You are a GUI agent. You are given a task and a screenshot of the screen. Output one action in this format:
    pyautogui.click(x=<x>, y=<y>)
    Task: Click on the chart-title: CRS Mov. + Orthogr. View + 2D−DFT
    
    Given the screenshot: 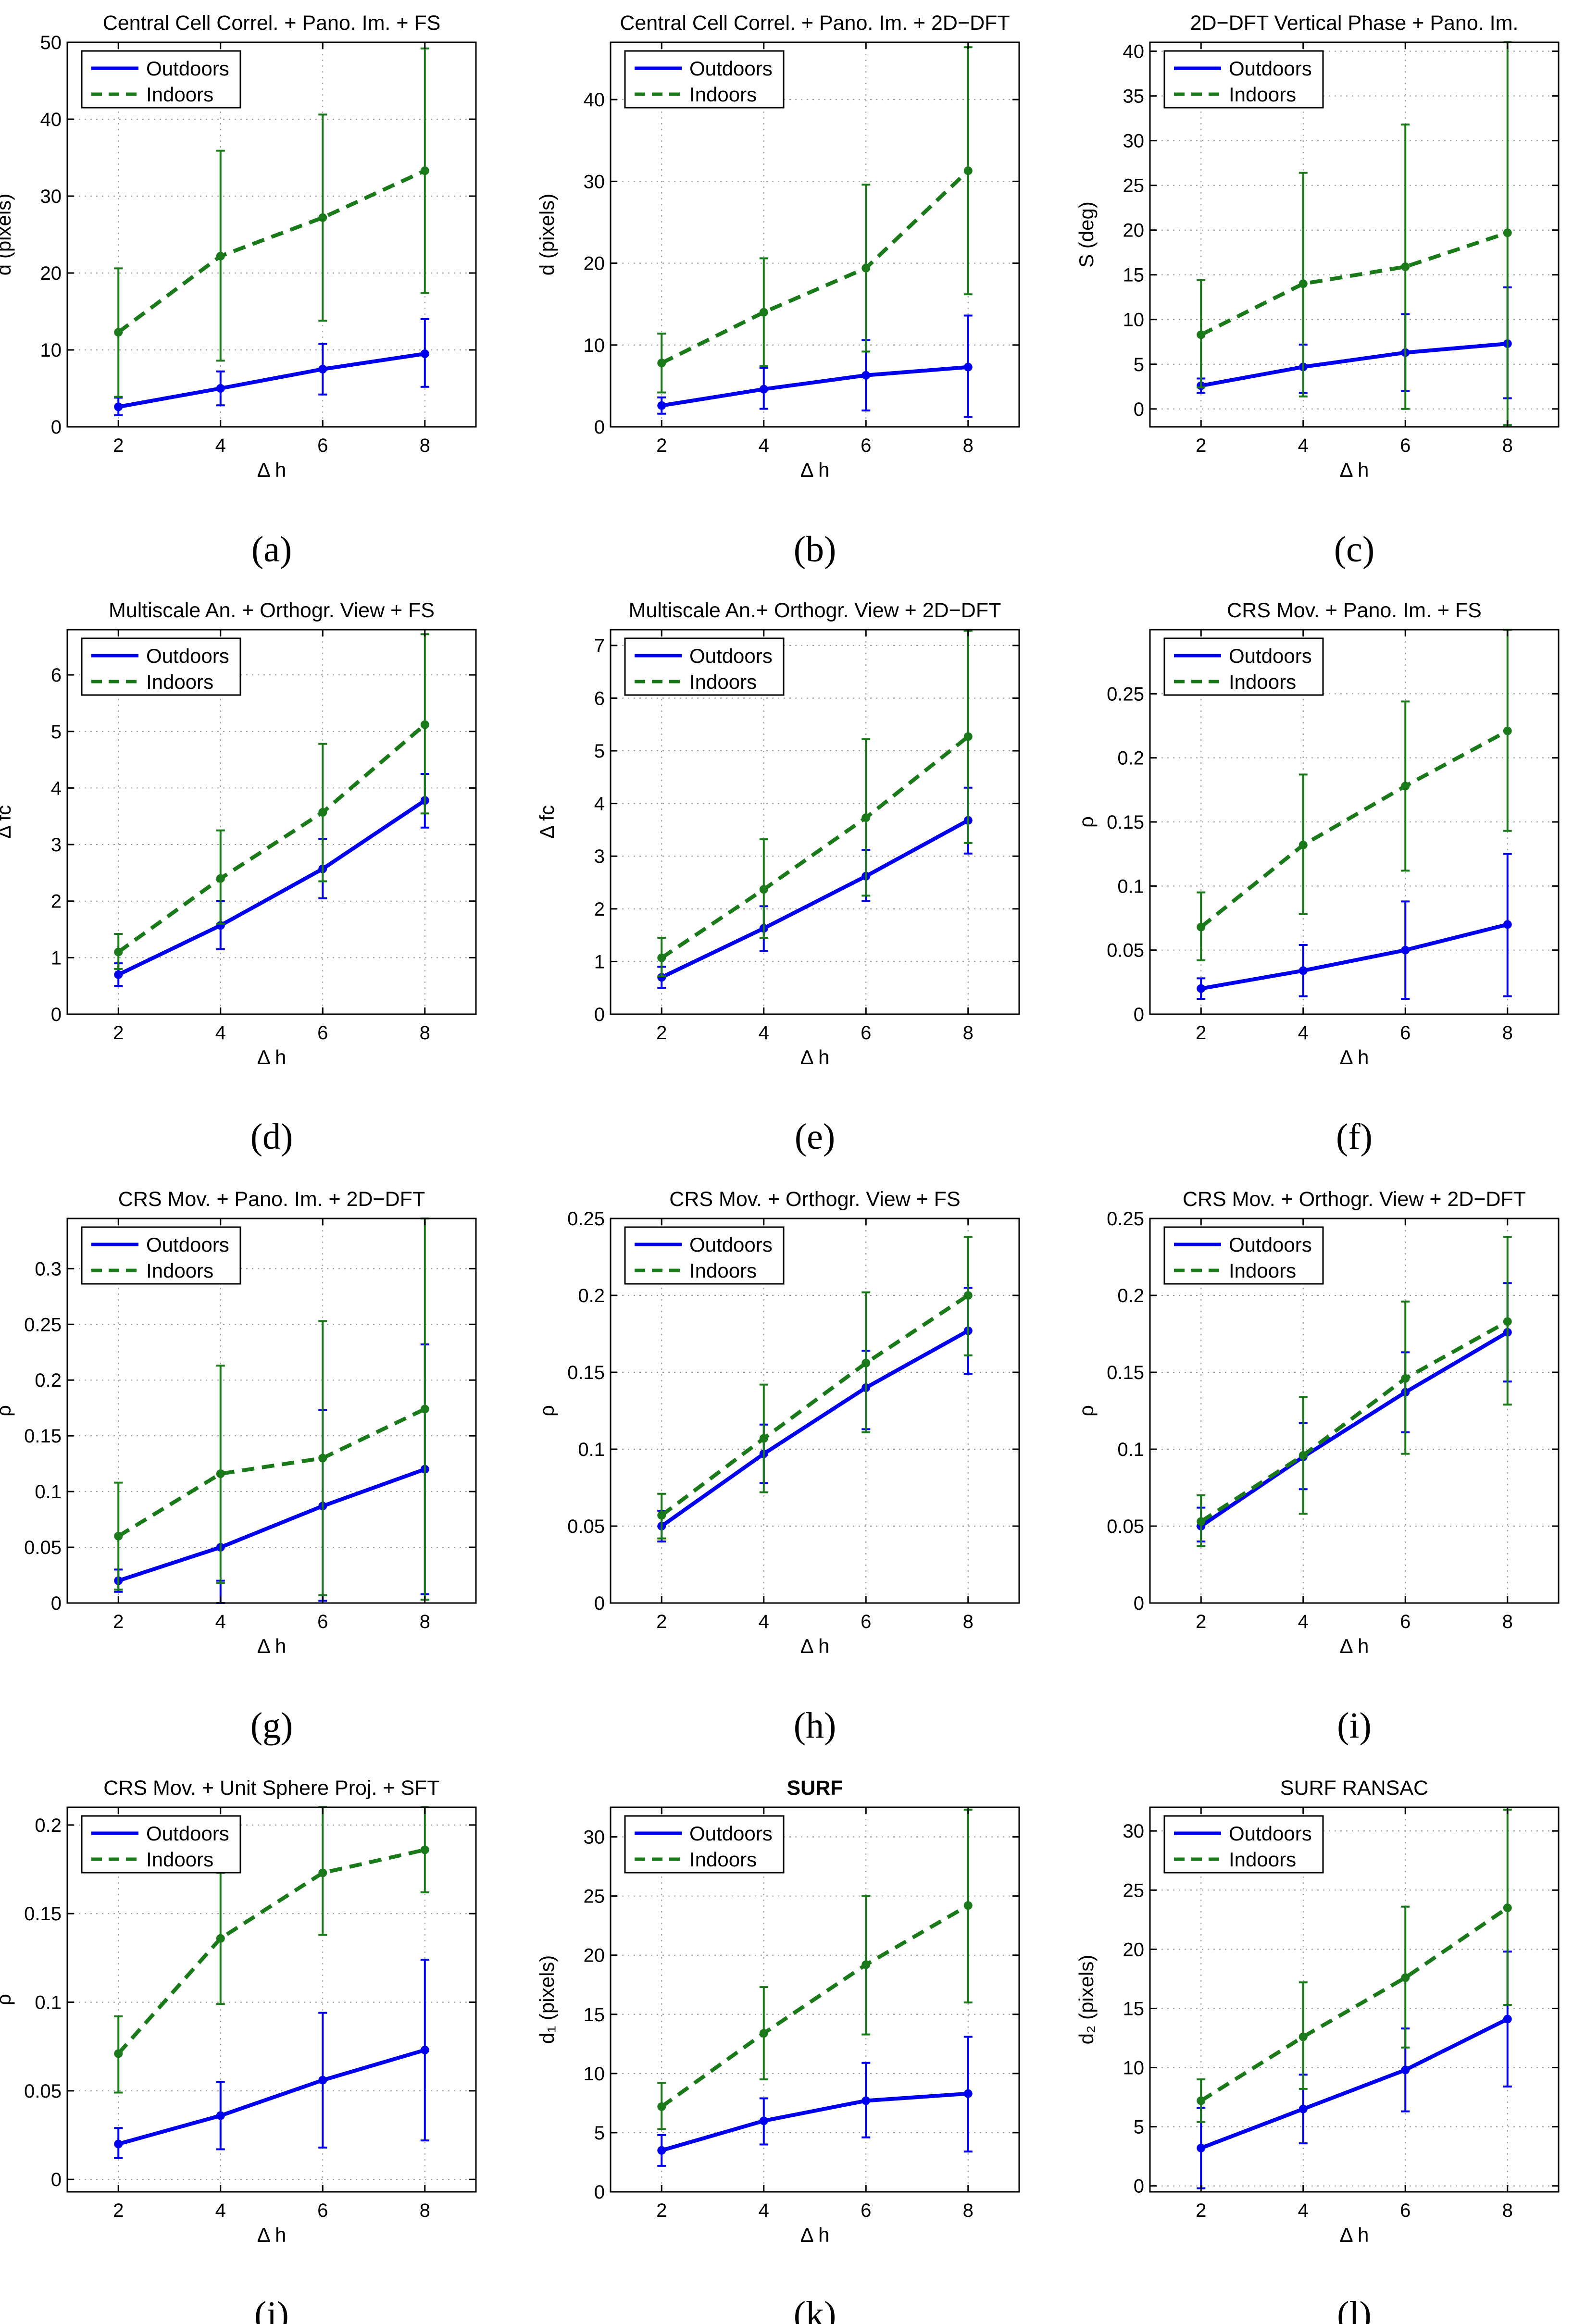 What is the action you would take?
    pyautogui.click(x=1354, y=1199)
    